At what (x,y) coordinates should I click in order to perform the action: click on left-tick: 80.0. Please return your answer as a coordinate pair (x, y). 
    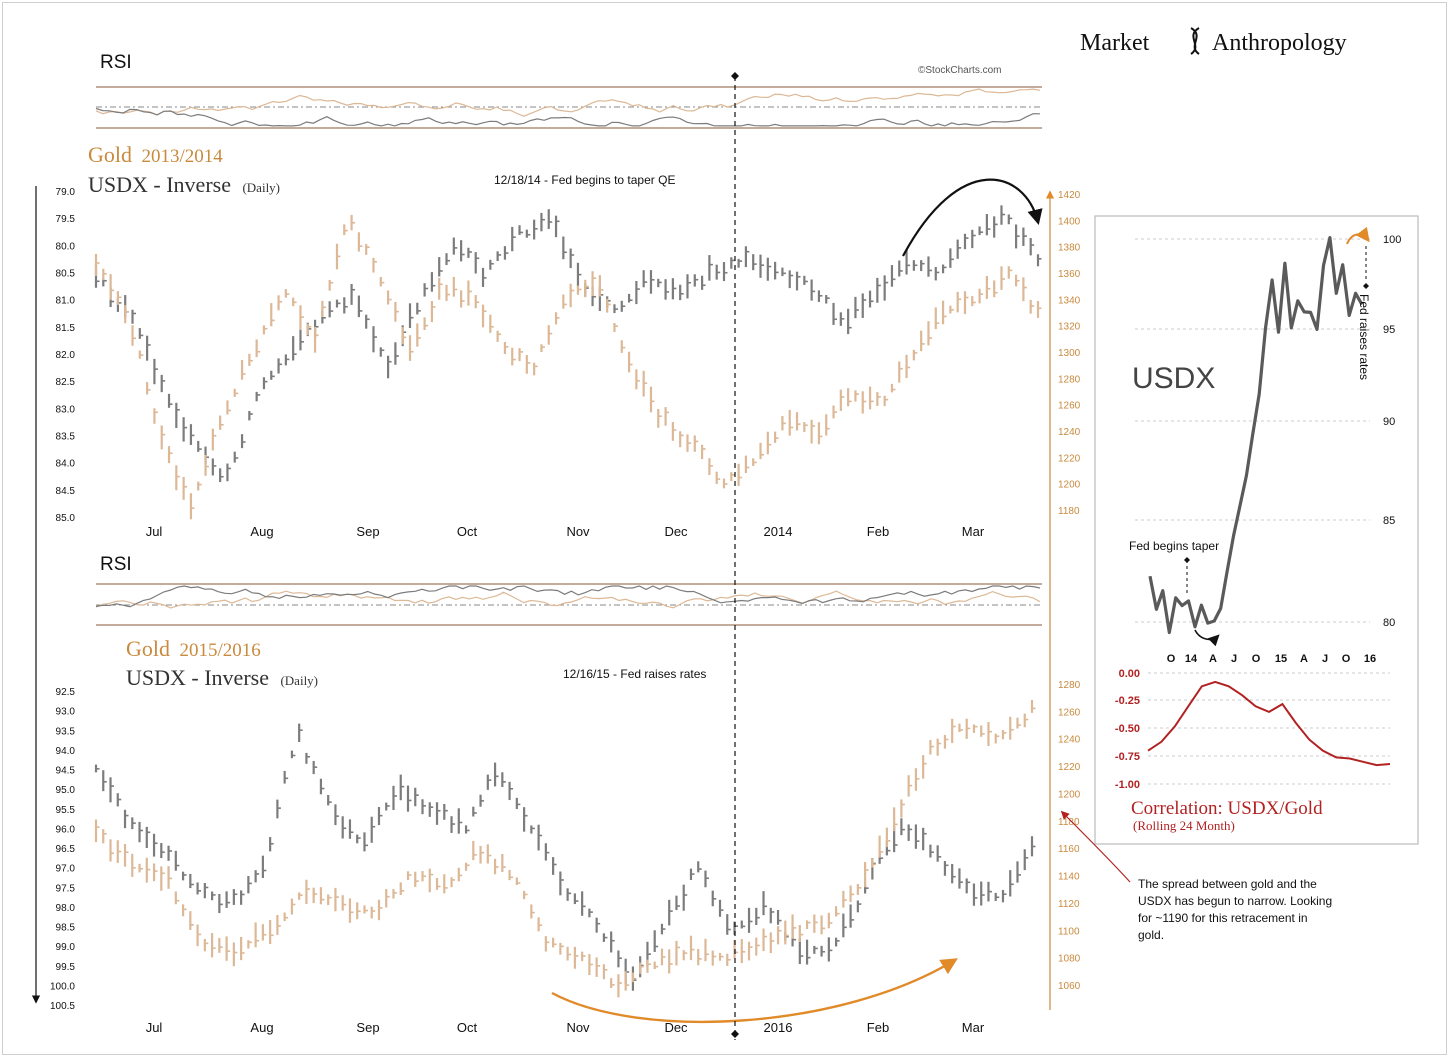
    Looking at the image, I should click on (66, 246).